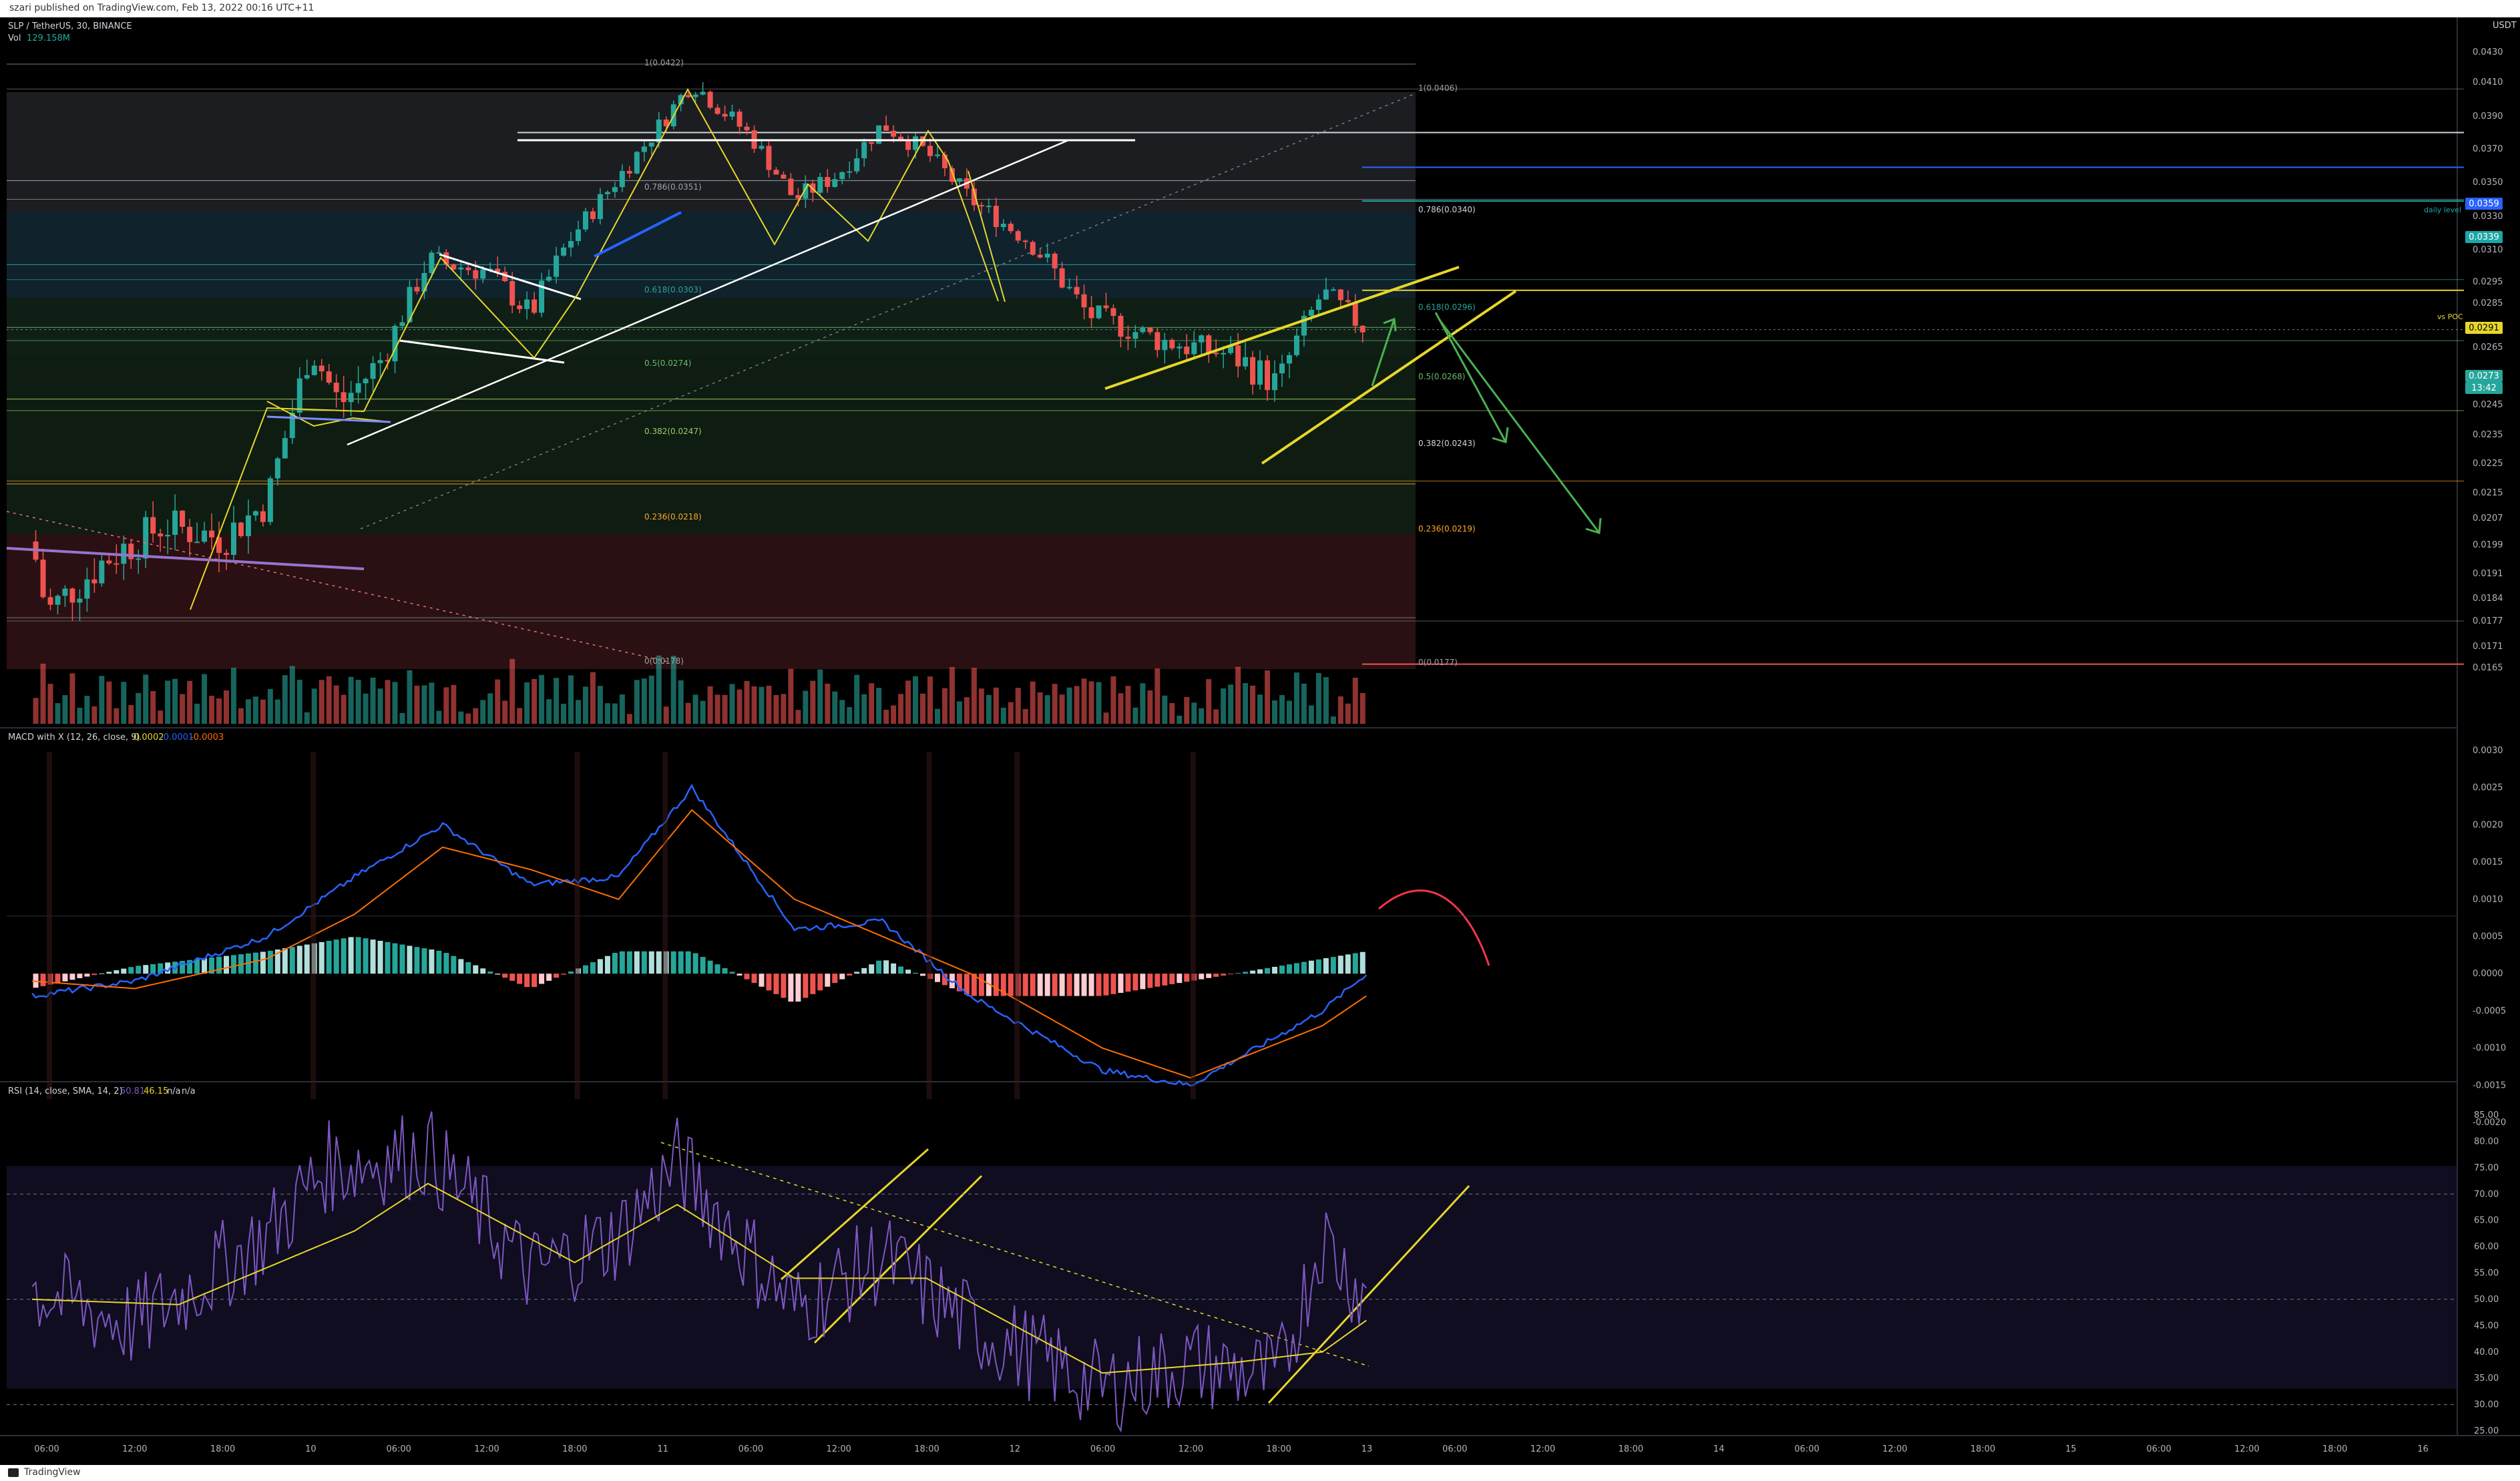 Image resolution: width=2520 pixels, height=1481 pixels. Describe the element at coordinates (1441, 376) in the screenshot. I see `fib-right-05: 0.5(0.0268)` at that location.